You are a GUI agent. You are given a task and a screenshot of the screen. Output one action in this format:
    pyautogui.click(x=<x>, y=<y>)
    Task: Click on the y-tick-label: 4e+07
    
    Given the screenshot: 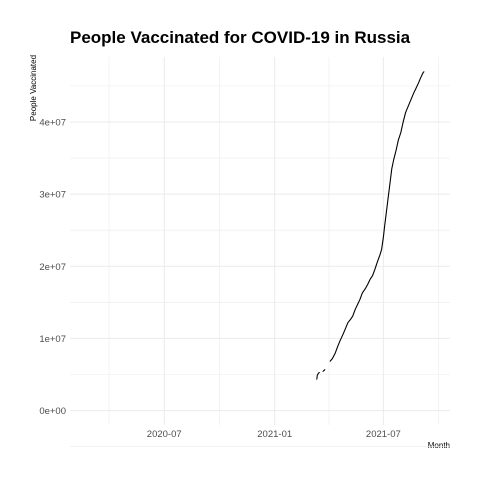 What is the action you would take?
    pyautogui.click(x=52, y=122)
    